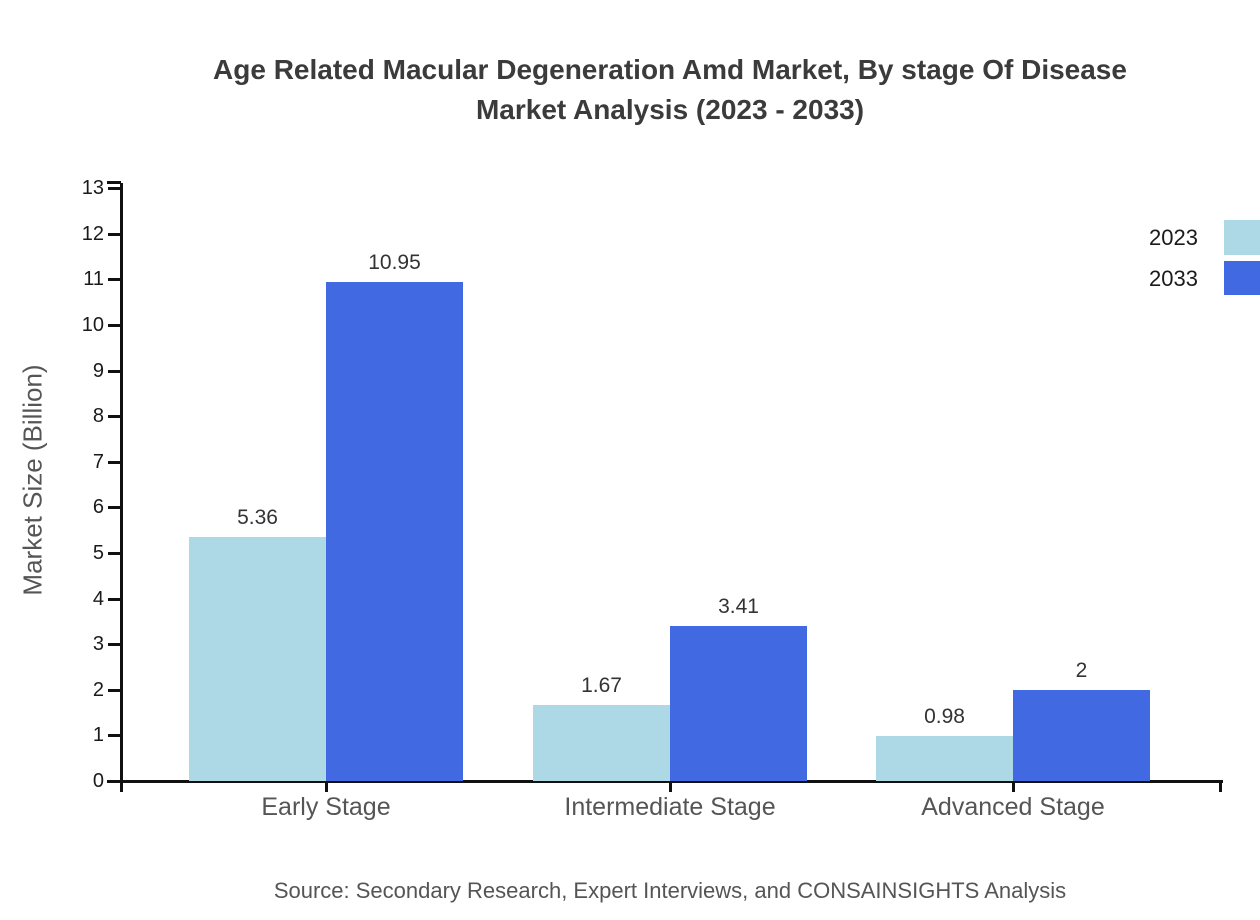 The image size is (1260, 920). I want to click on bar-value-label: 10.95, so click(394, 262).